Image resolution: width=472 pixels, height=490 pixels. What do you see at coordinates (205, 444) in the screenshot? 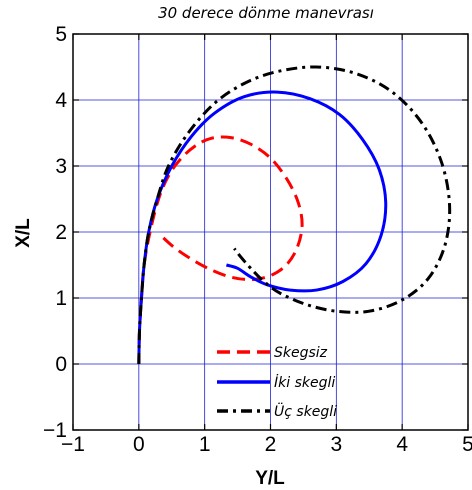
I see `x-tick-label: 1` at bounding box center [205, 444].